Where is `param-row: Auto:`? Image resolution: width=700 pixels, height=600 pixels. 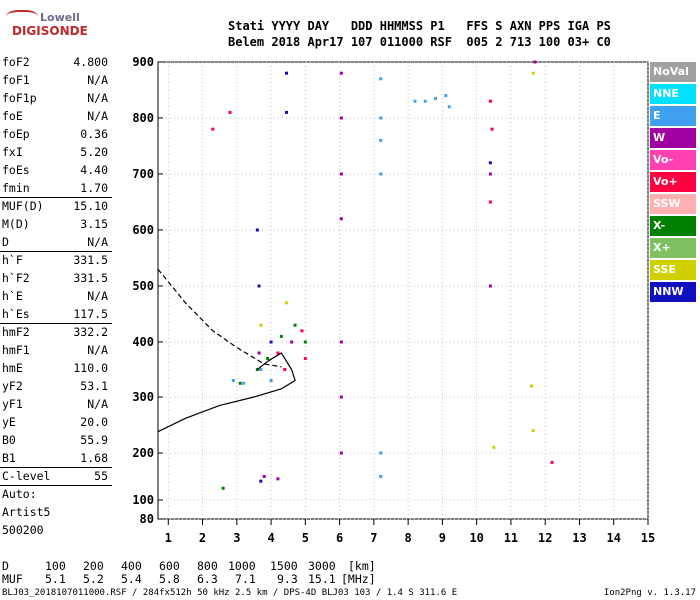 param-row: Auto: is located at coordinates (56, 494).